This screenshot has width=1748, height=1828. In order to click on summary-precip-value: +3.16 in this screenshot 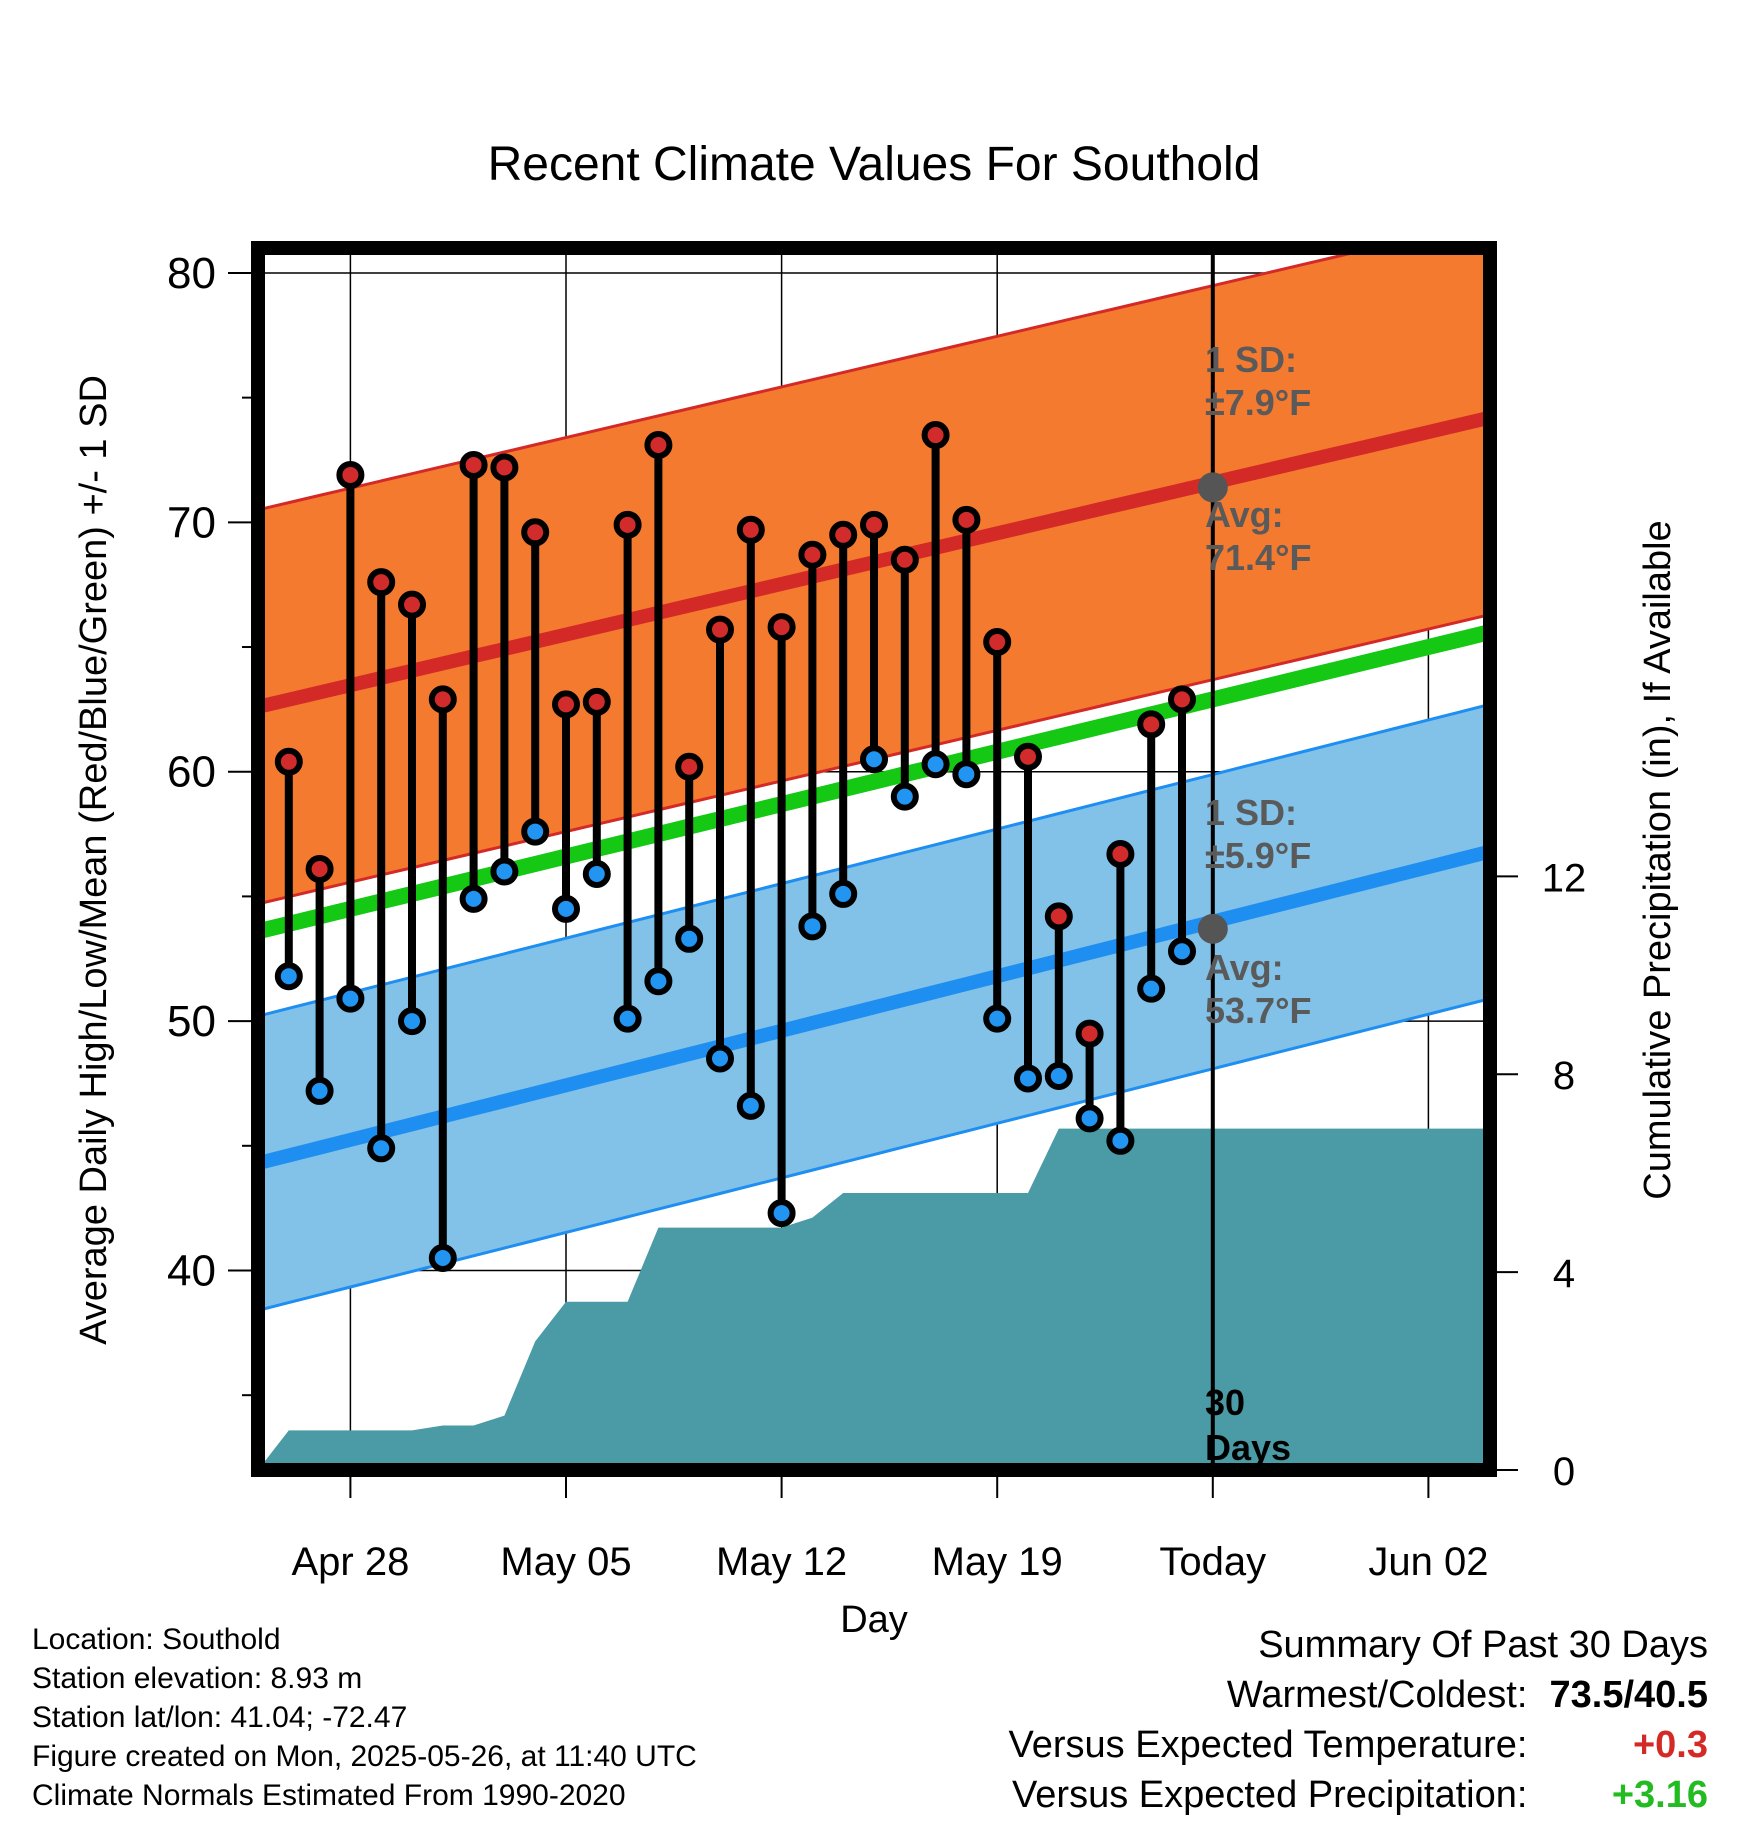, I will do `click(1659, 1795)`.